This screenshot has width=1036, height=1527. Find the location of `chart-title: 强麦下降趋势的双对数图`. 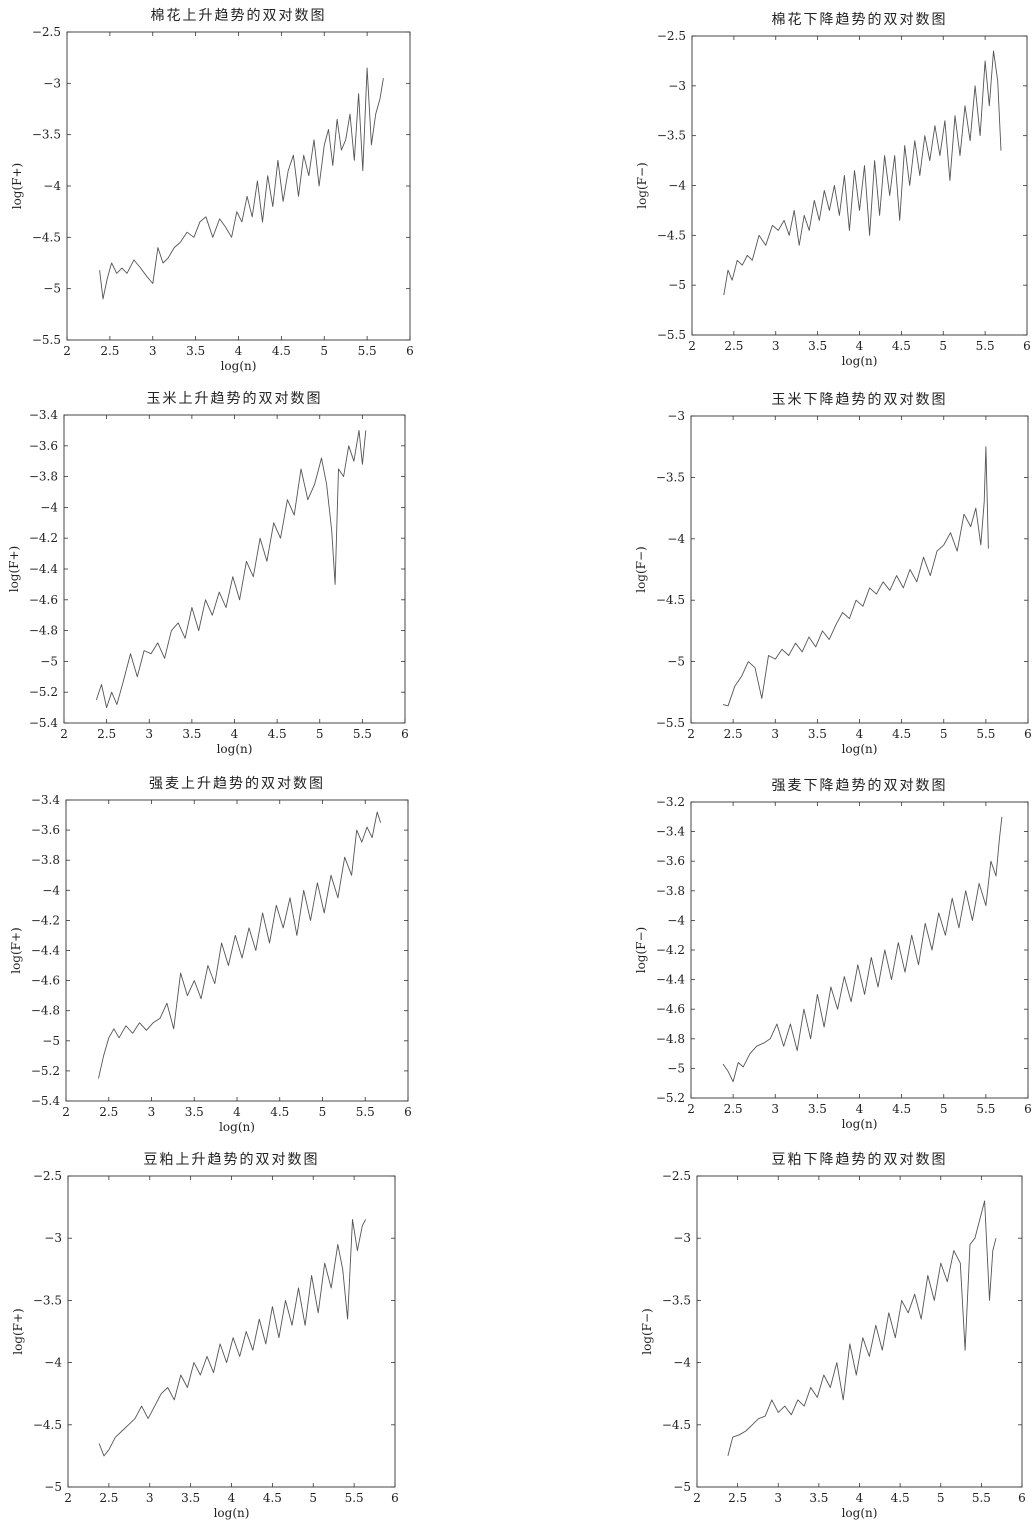

chart-title: 强麦下降趋势的双对数图 is located at coordinates (860, 786).